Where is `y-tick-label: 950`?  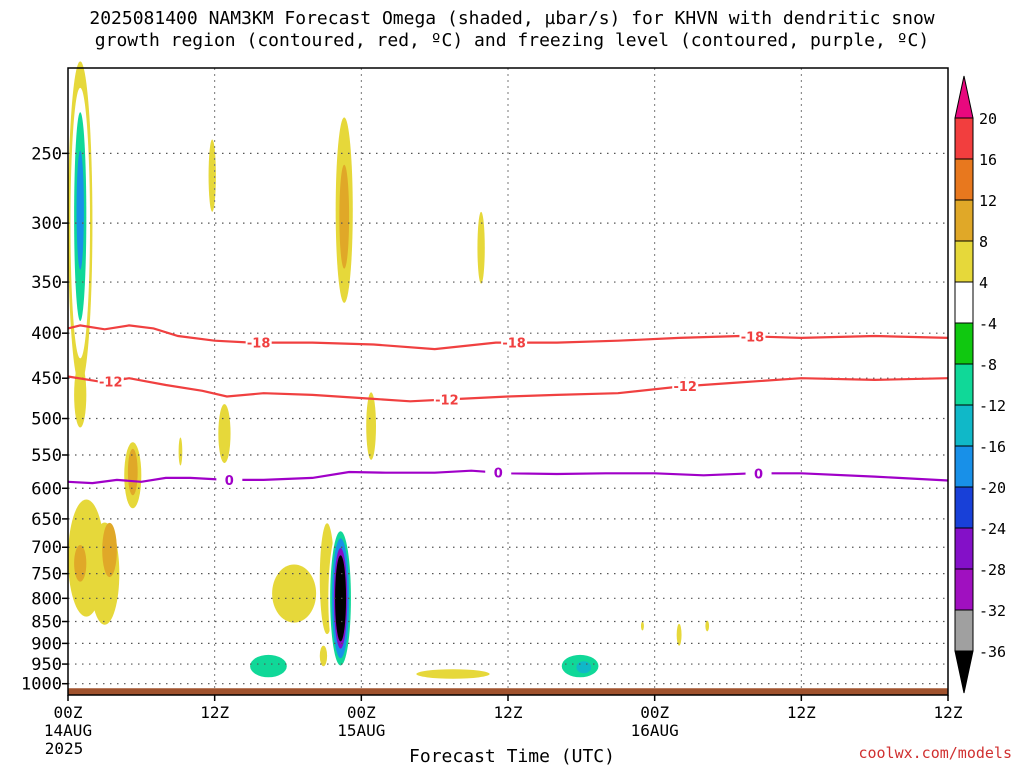 y-tick-label: 950 is located at coordinates (46, 665).